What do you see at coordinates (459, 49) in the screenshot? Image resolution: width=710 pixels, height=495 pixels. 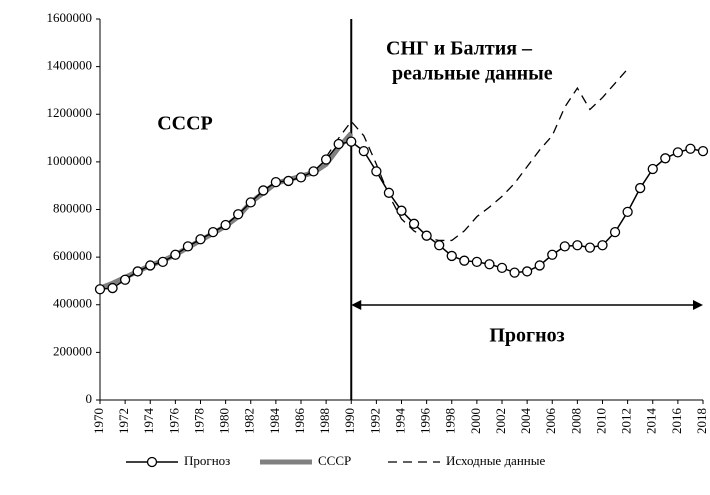 I see `annotation: СНГ и Балтия –` at bounding box center [459, 49].